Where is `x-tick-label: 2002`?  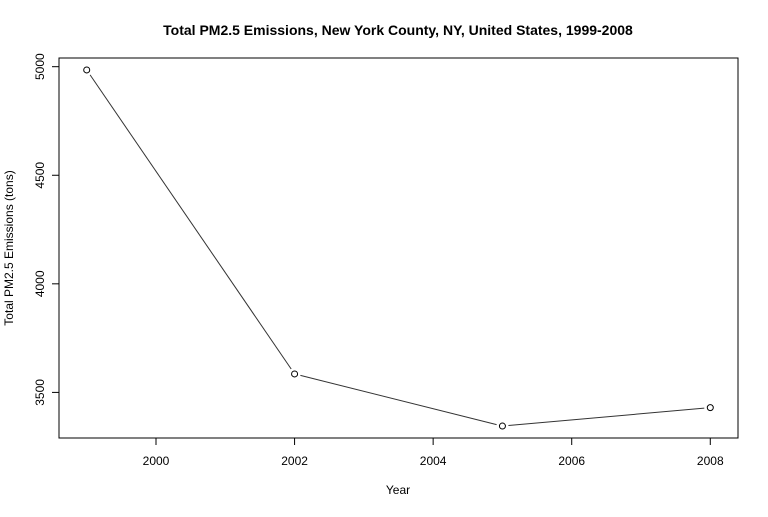 x-tick-label: 2002 is located at coordinates (294, 461).